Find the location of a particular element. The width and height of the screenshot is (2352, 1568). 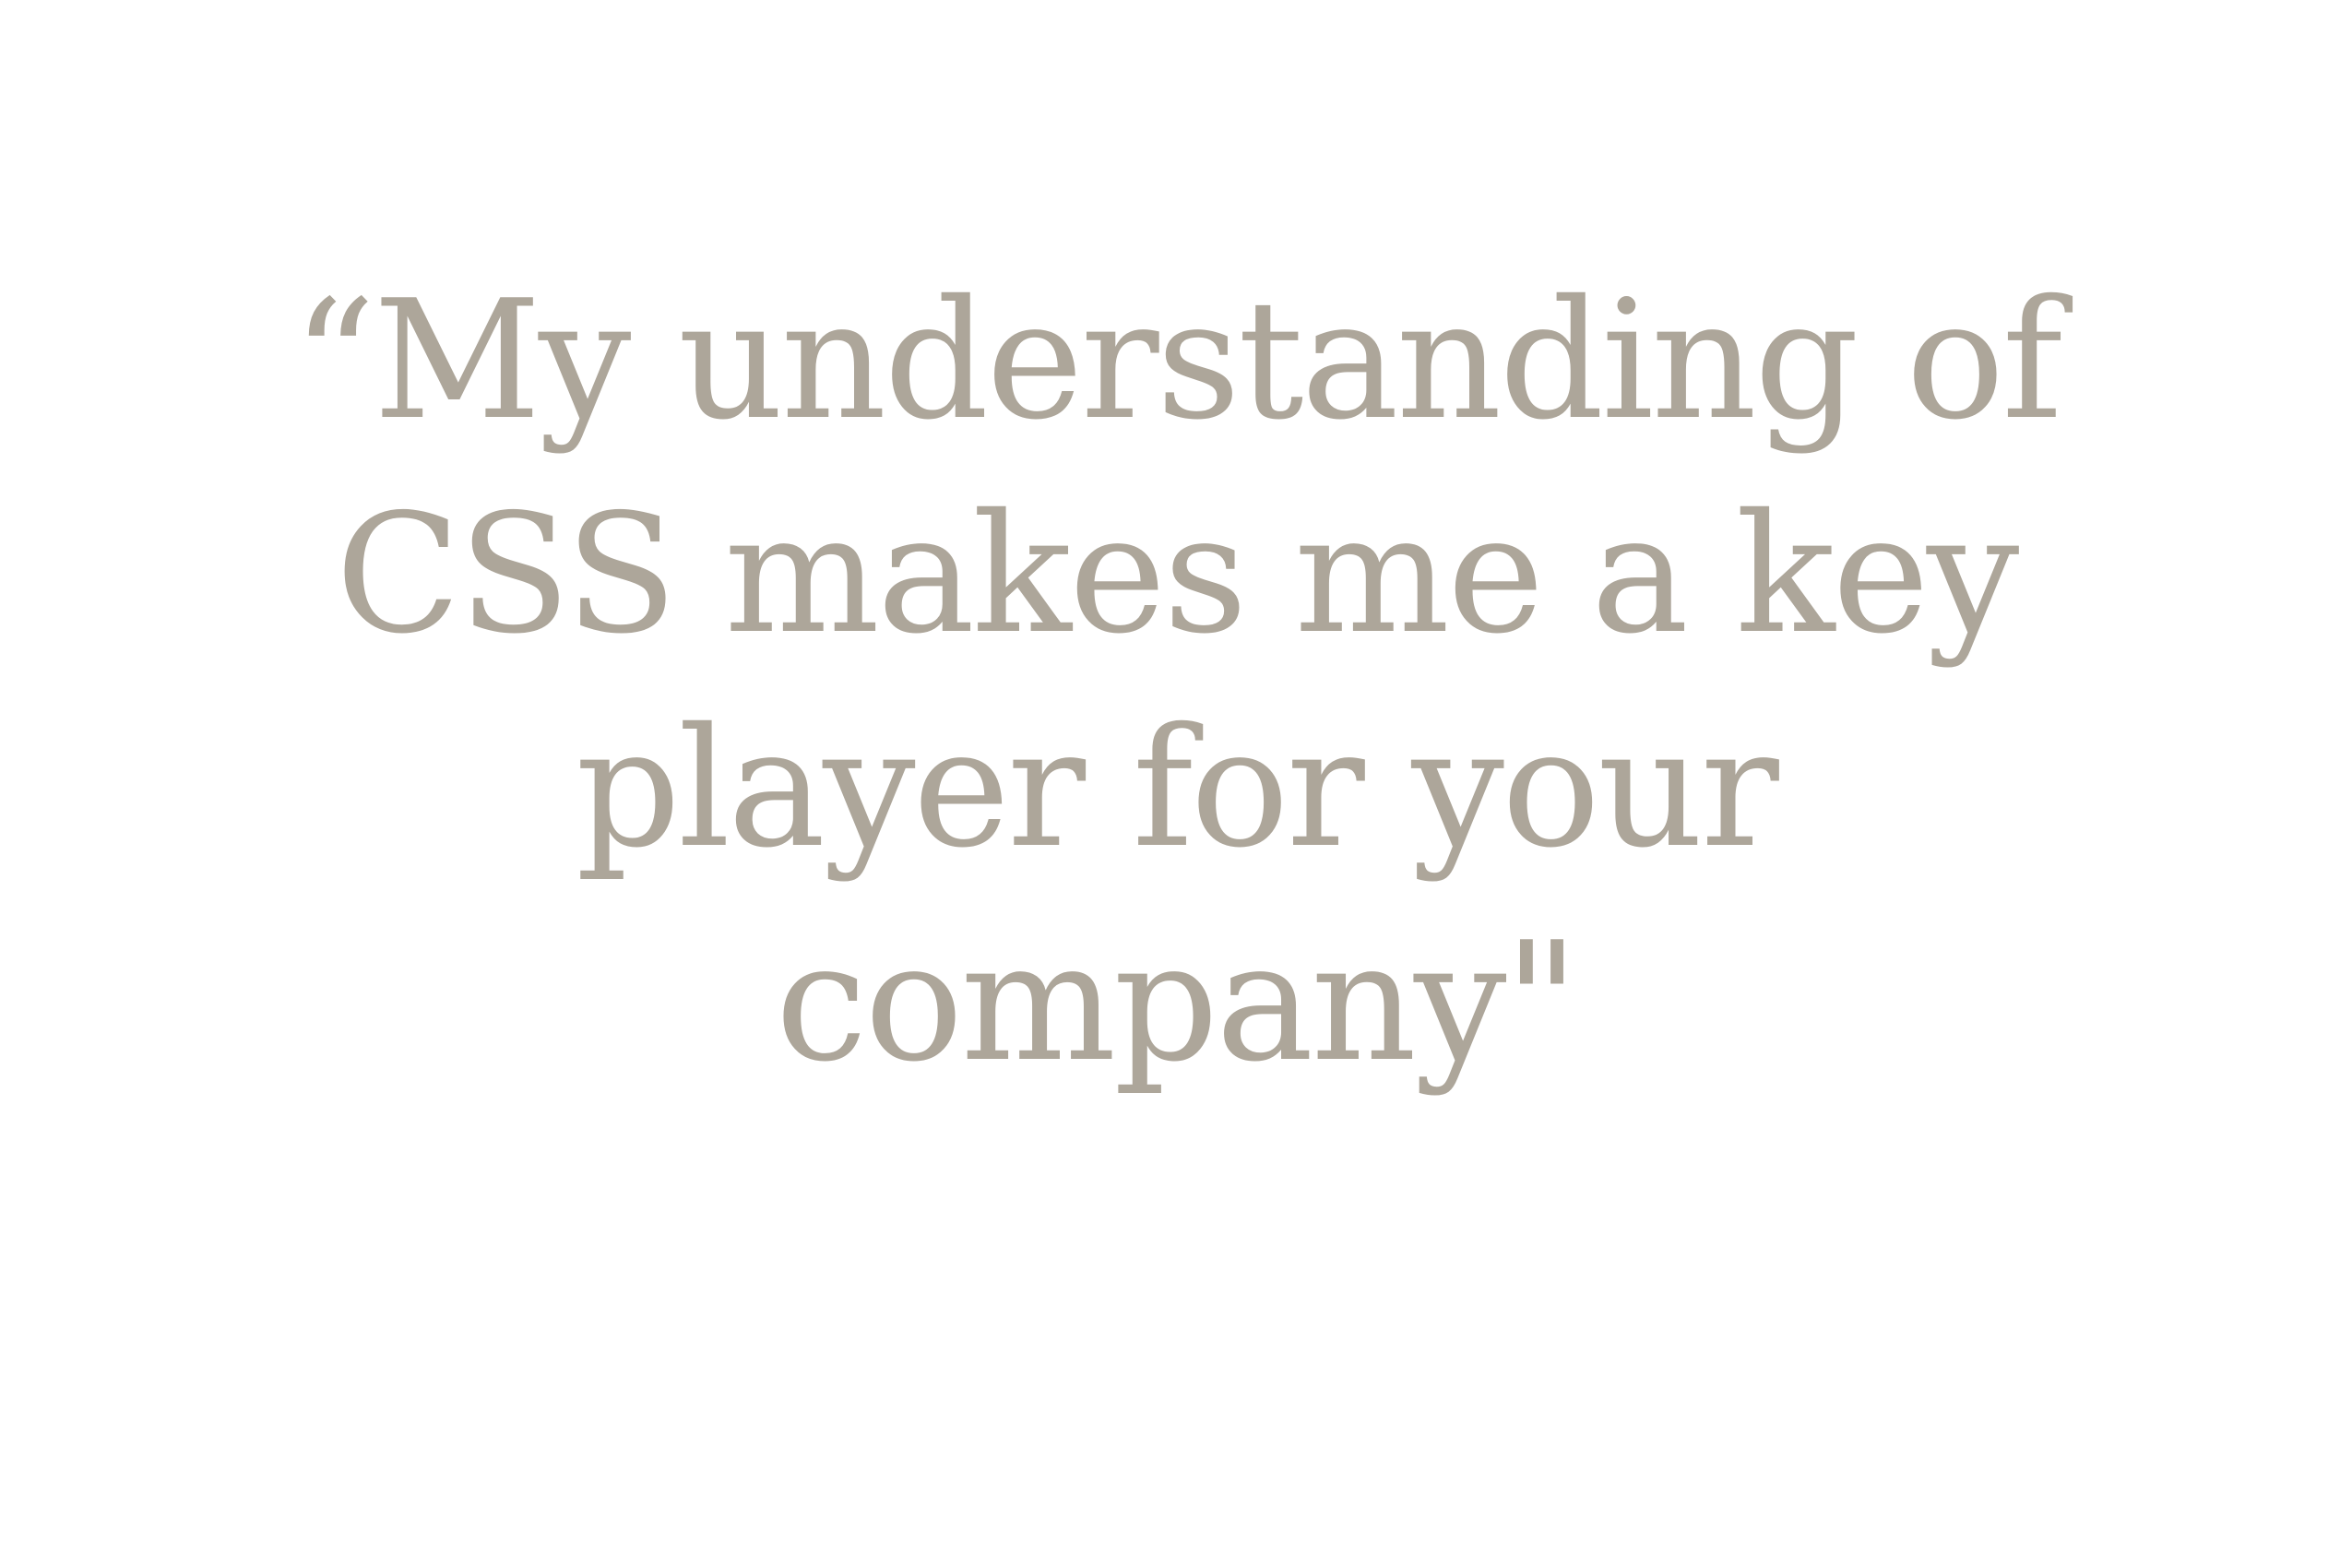

quote-line-2: CSS makes me a key is located at coordinates (1177, 574).